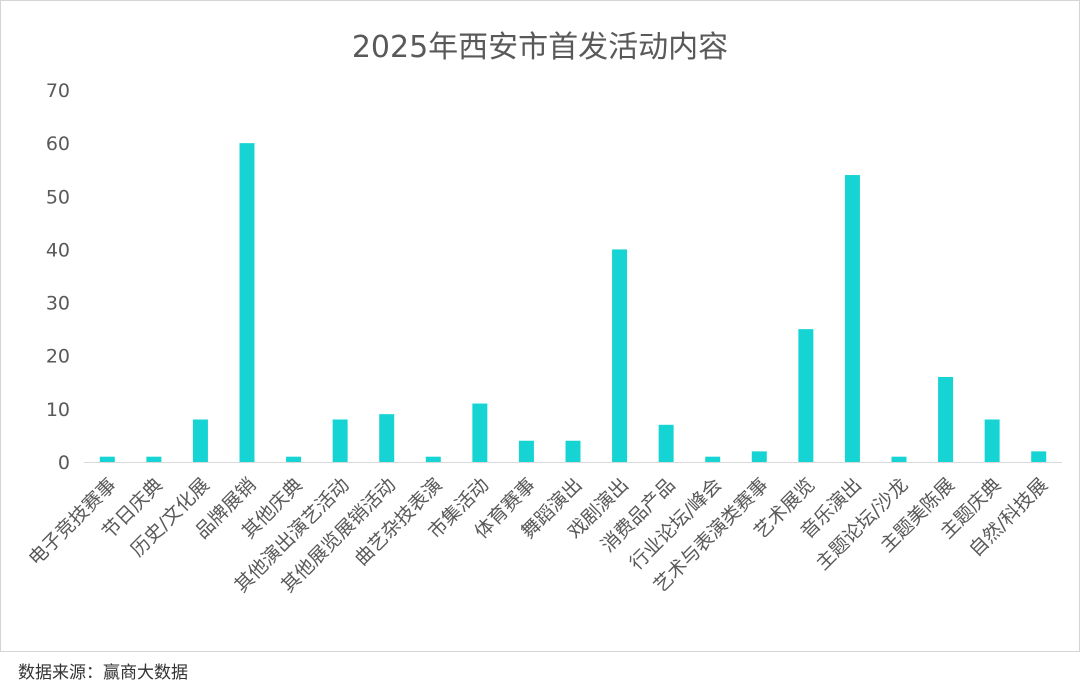  What do you see at coordinates (58, 197) in the screenshot?
I see `y-tick-label: 50` at bounding box center [58, 197].